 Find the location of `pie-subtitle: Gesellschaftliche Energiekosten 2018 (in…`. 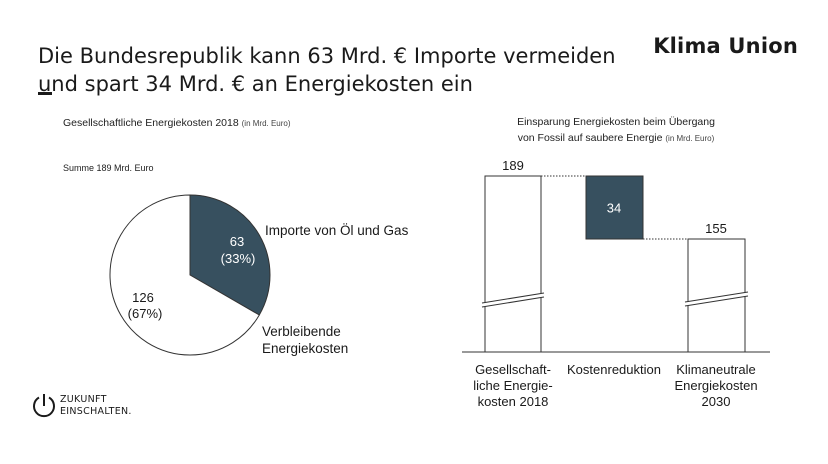

pie-subtitle: Gesellschaftliche Energiekosten 2018 (in… is located at coordinates (177, 123).